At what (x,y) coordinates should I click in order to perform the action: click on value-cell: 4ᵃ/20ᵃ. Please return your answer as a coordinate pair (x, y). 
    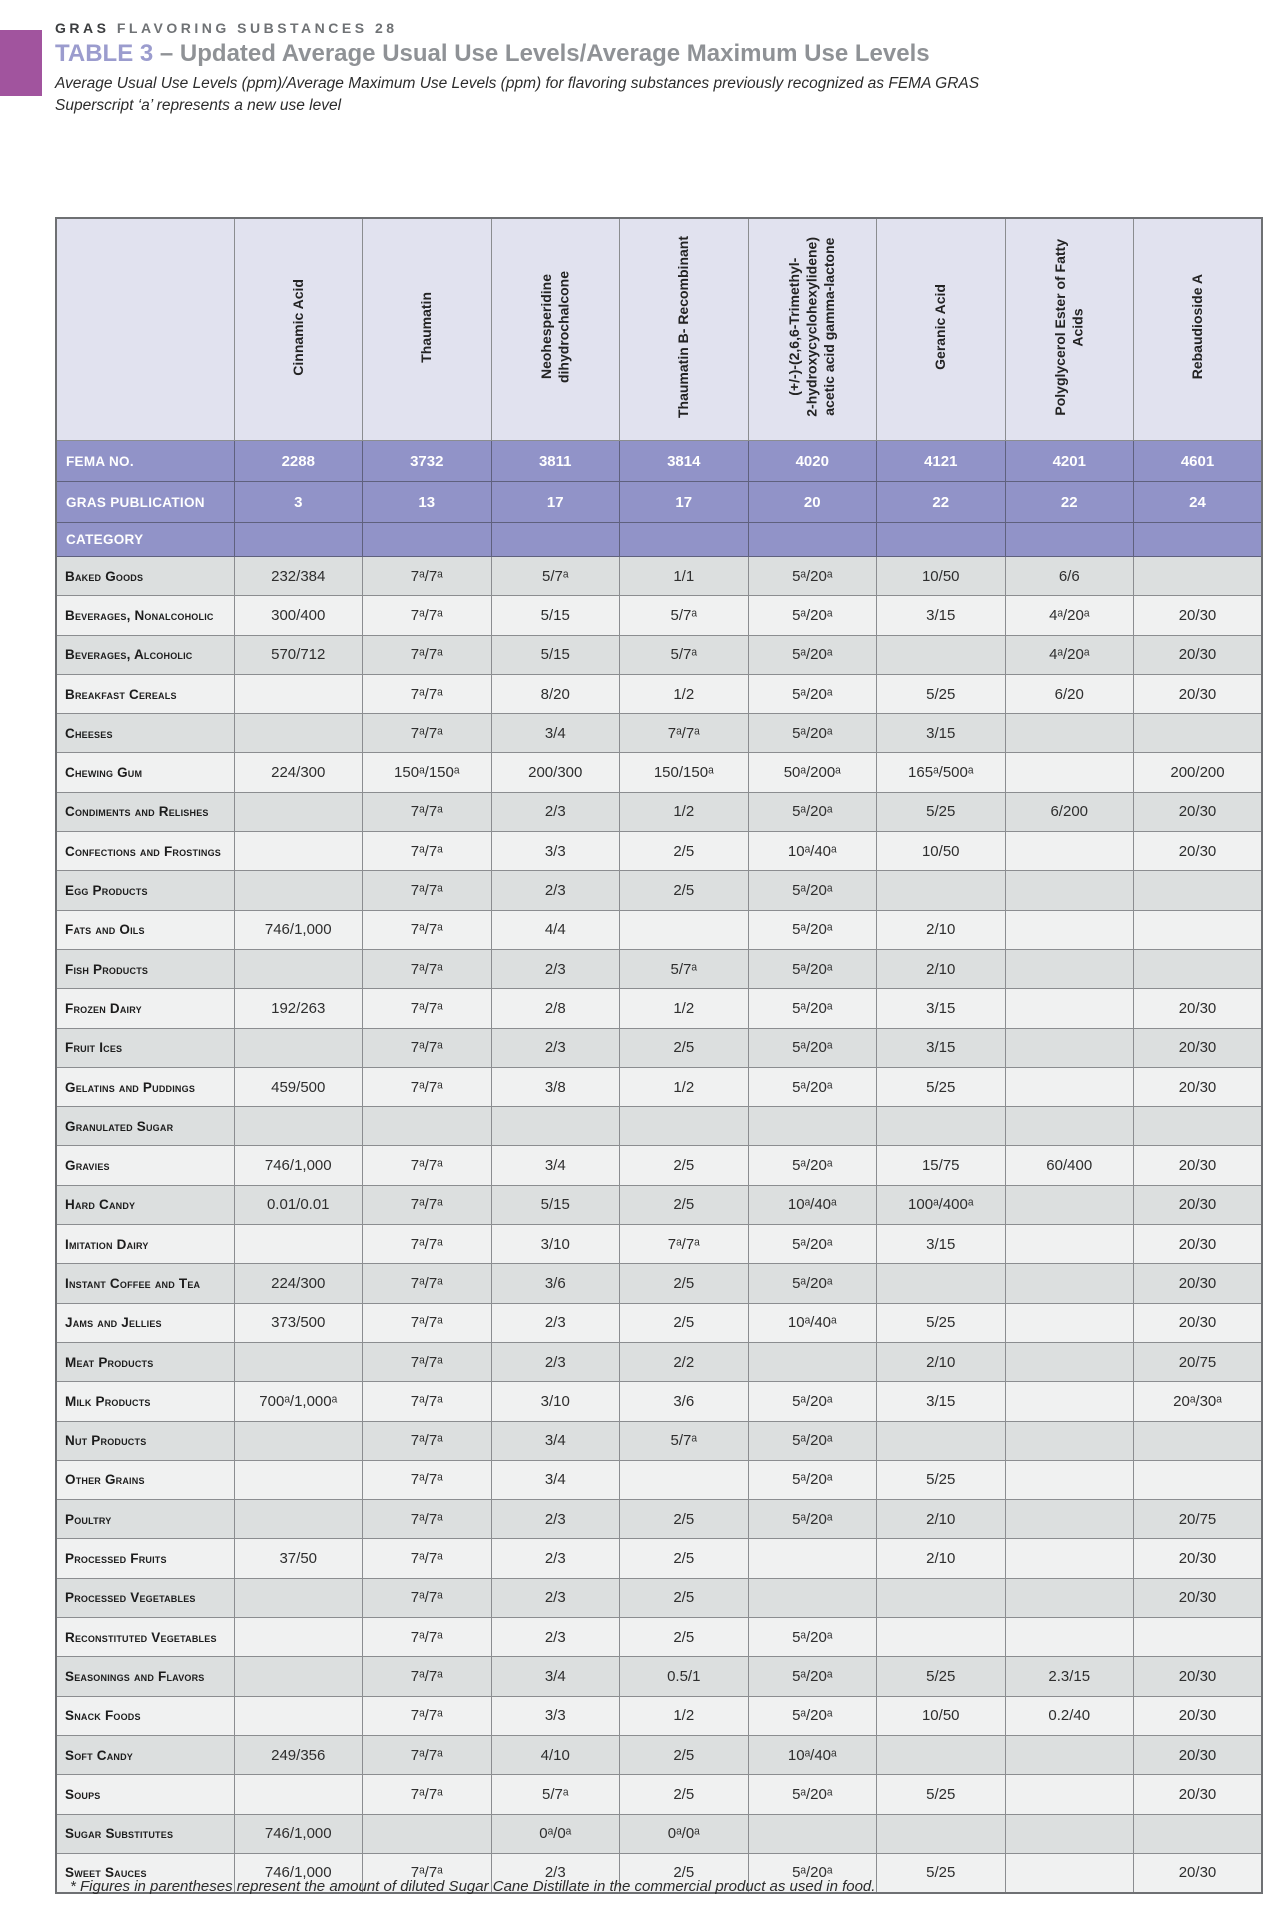
    Looking at the image, I should click on (1069, 615).